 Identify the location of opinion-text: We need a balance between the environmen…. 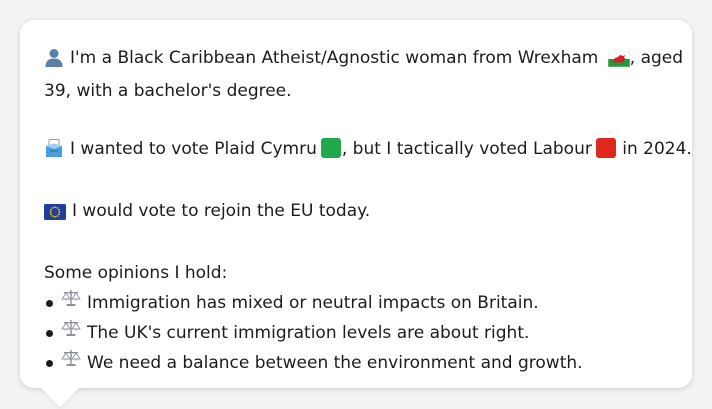
(335, 362).